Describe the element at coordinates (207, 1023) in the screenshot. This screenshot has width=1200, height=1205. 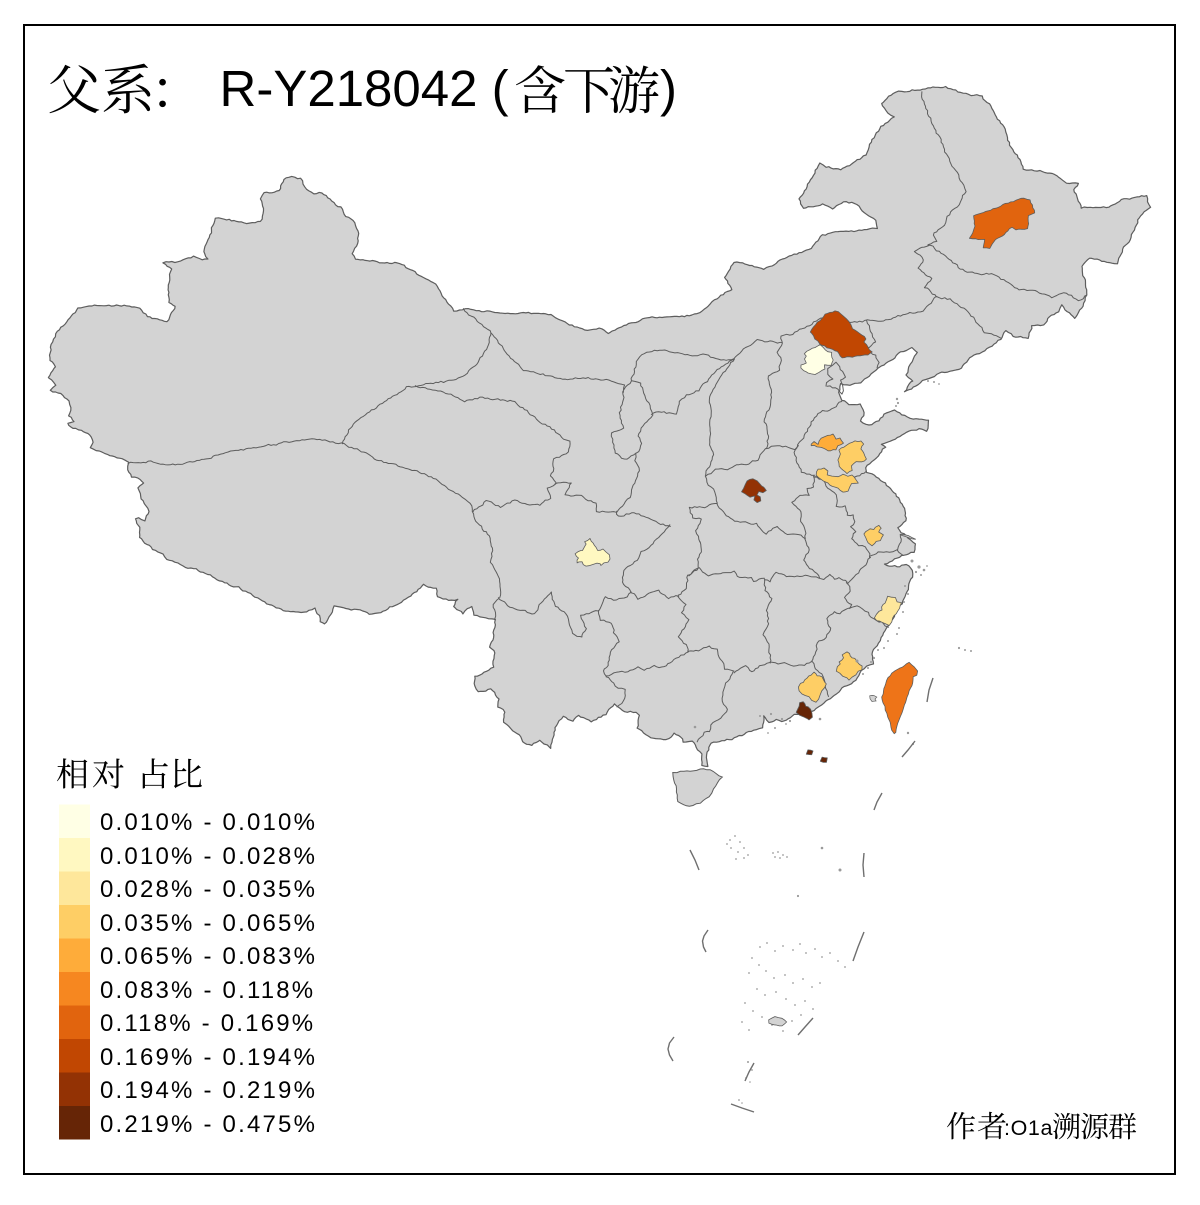
I see `svg-text: 0.118% - 0.169%` at that location.